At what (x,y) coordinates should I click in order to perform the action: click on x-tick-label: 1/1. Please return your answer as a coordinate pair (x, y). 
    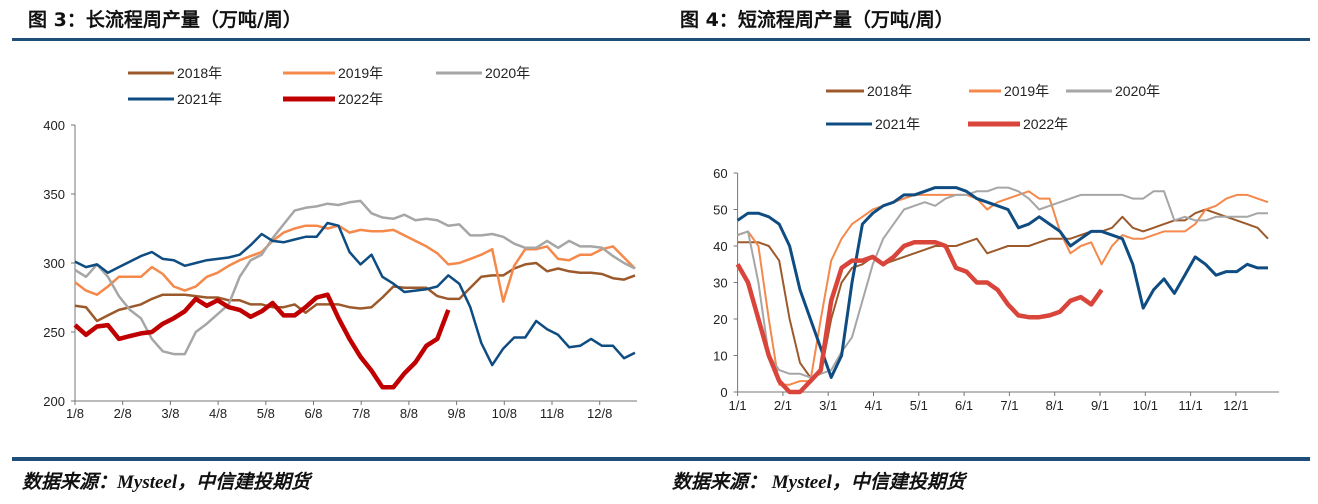
    Looking at the image, I should click on (738, 405).